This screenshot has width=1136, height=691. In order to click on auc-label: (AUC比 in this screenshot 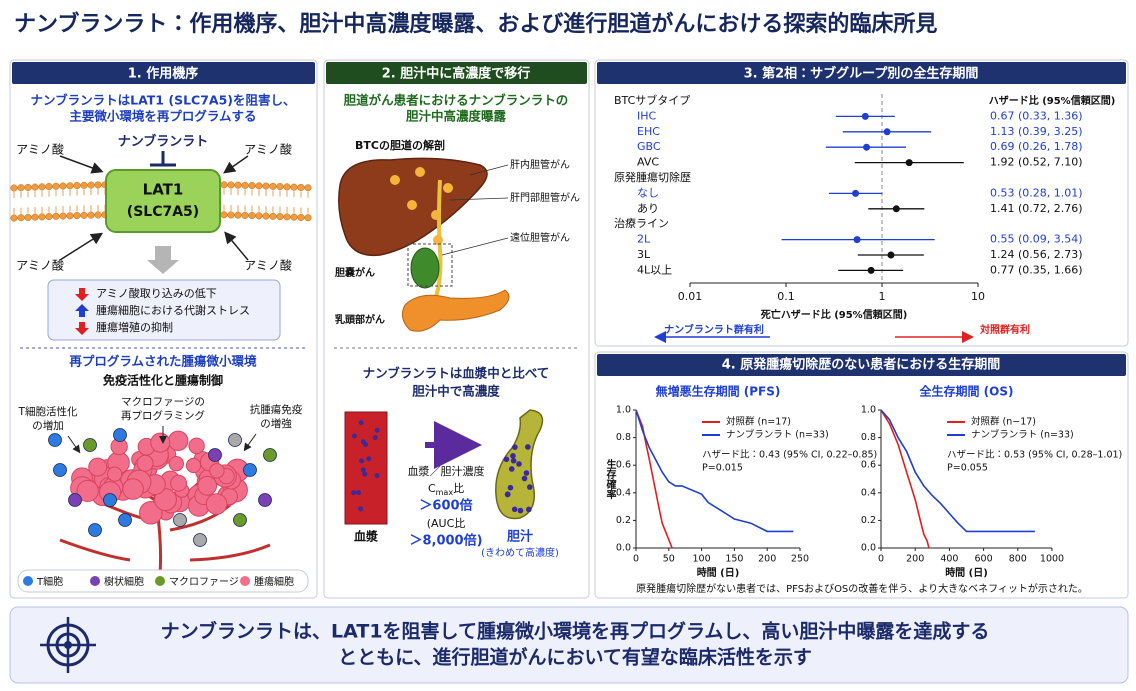, I will do `click(446, 523)`.